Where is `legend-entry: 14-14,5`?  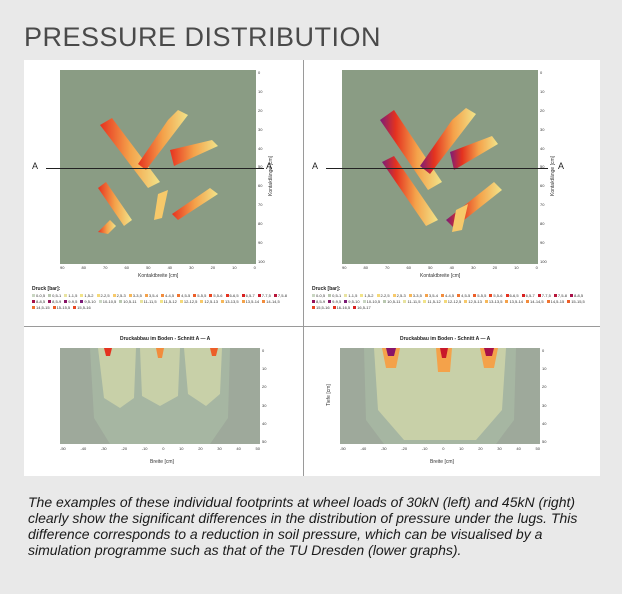 legend-entry: 14-14,5 is located at coordinates (271, 301).